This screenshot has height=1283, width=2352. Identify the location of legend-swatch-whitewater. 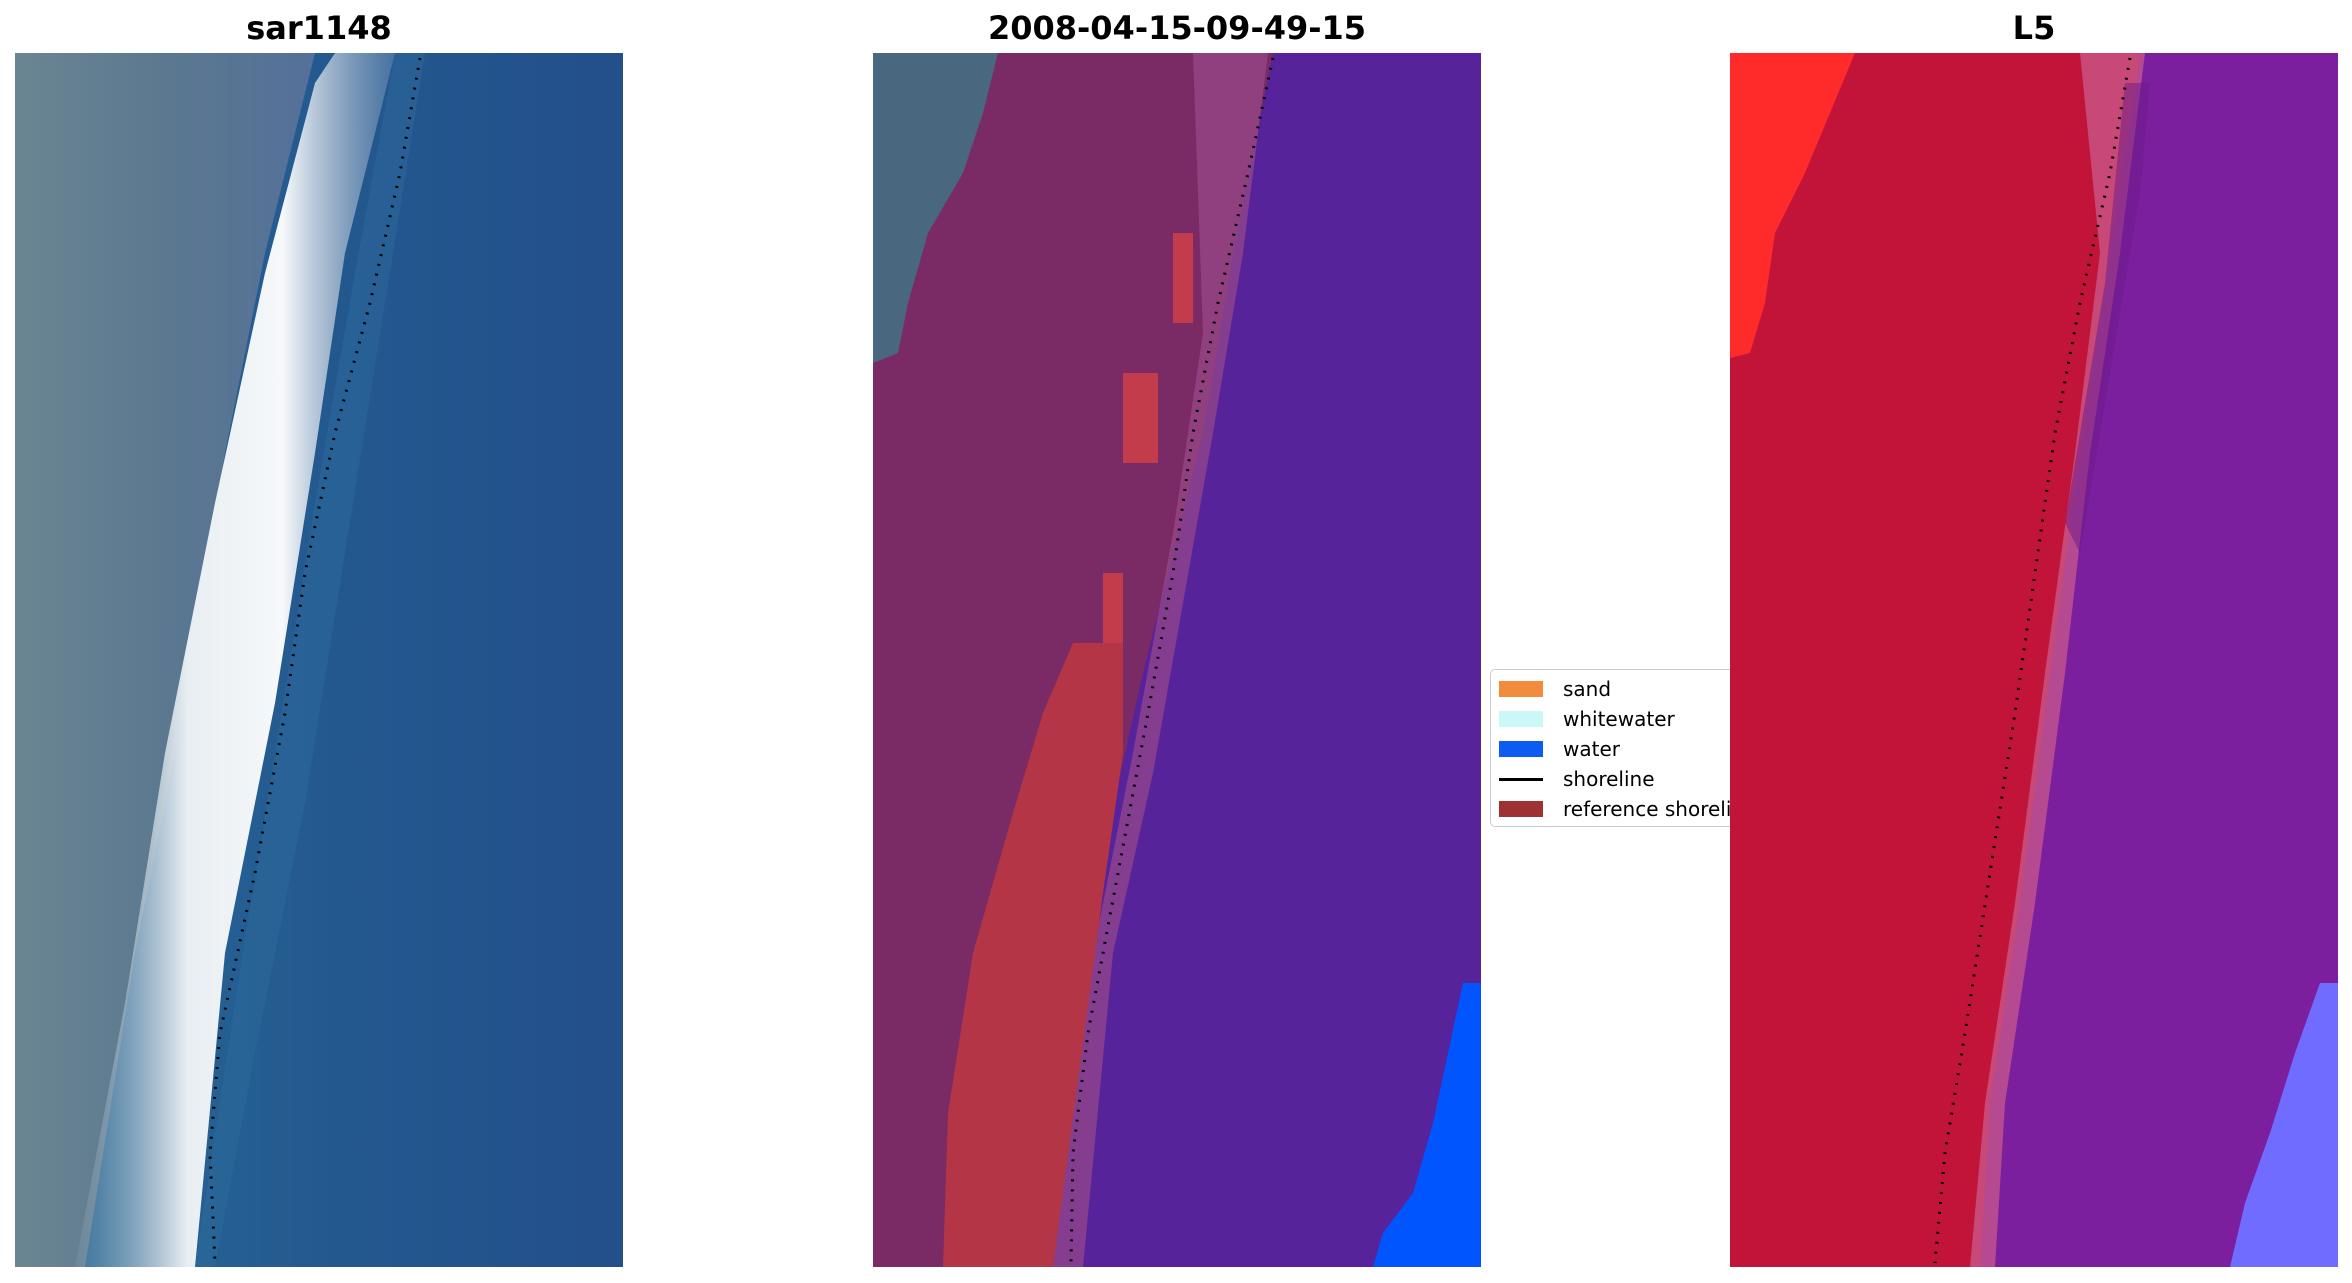
(1521, 719).